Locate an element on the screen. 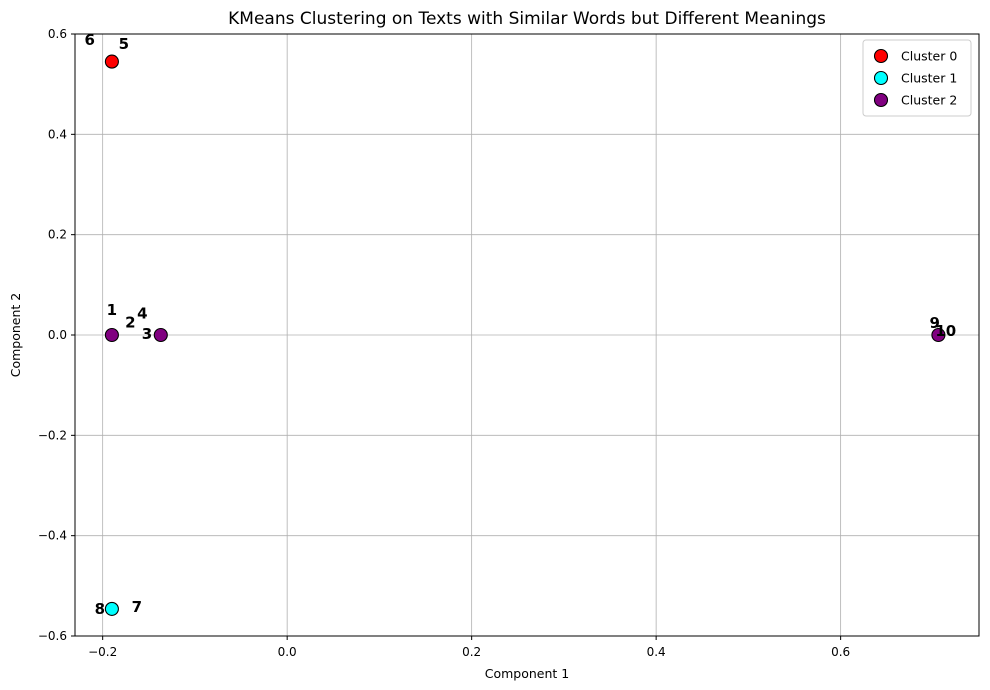 This screenshot has width=990, height=690. x-tick-label: 0.2 is located at coordinates (471, 652).